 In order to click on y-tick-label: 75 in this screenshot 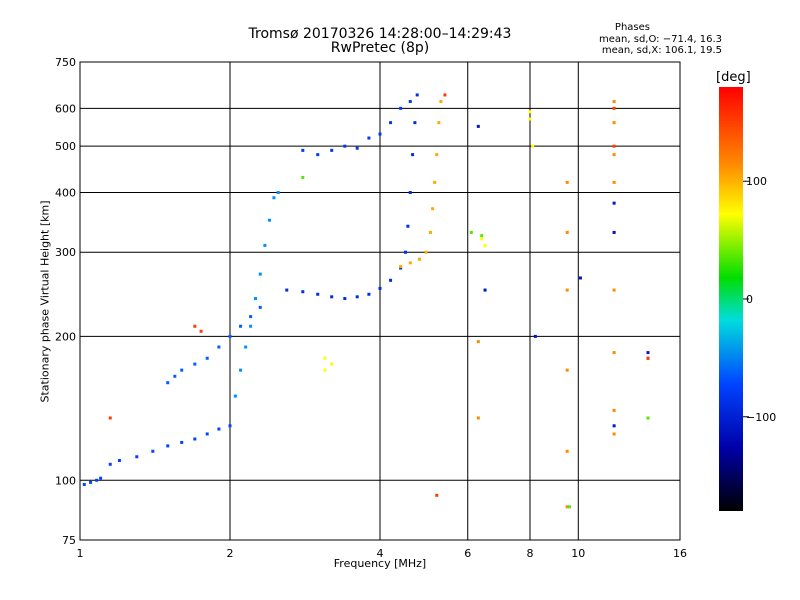, I will do `click(69, 540)`.